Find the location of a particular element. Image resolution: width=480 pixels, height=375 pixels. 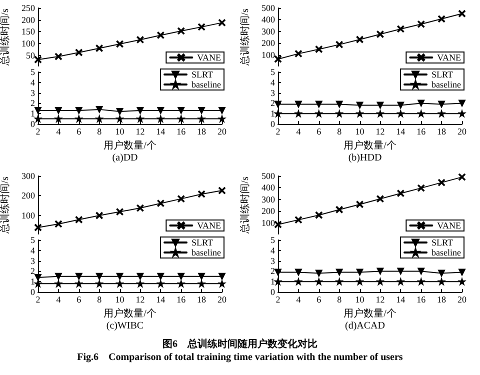

y-tick-label: 1 is located at coordinates (272, 281).